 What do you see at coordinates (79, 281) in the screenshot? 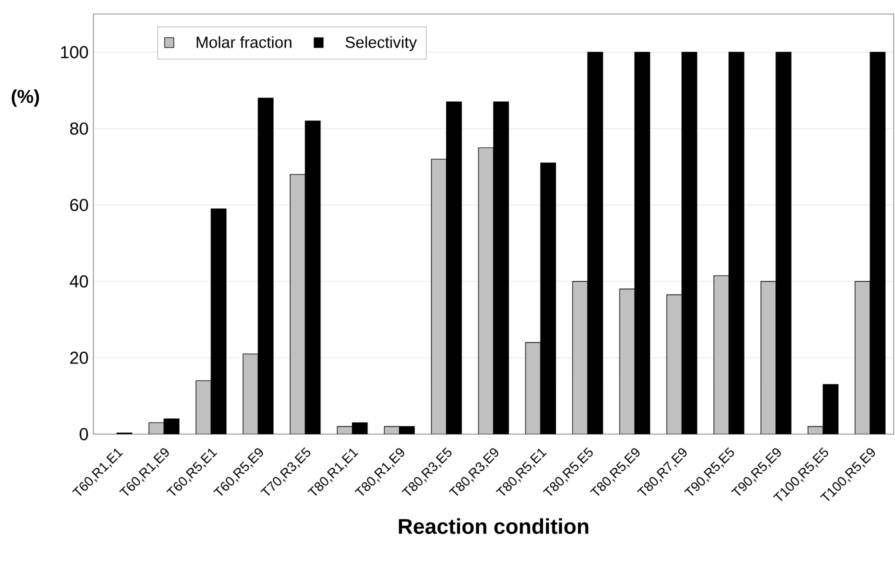
I see `y-tick-label: 40` at bounding box center [79, 281].